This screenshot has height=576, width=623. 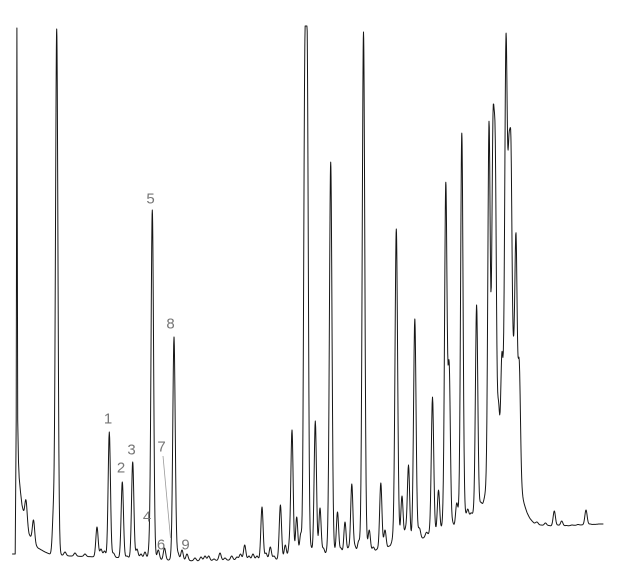 I want to click on peak-label-7: 7, so click(x=161, y=447).